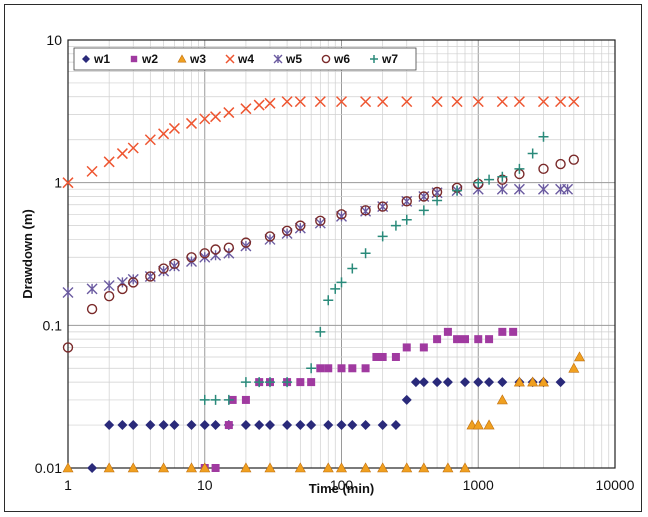 The height and width of the screenshot is (517, 648). I want to click on legend-label: w6, so click(341, 59).